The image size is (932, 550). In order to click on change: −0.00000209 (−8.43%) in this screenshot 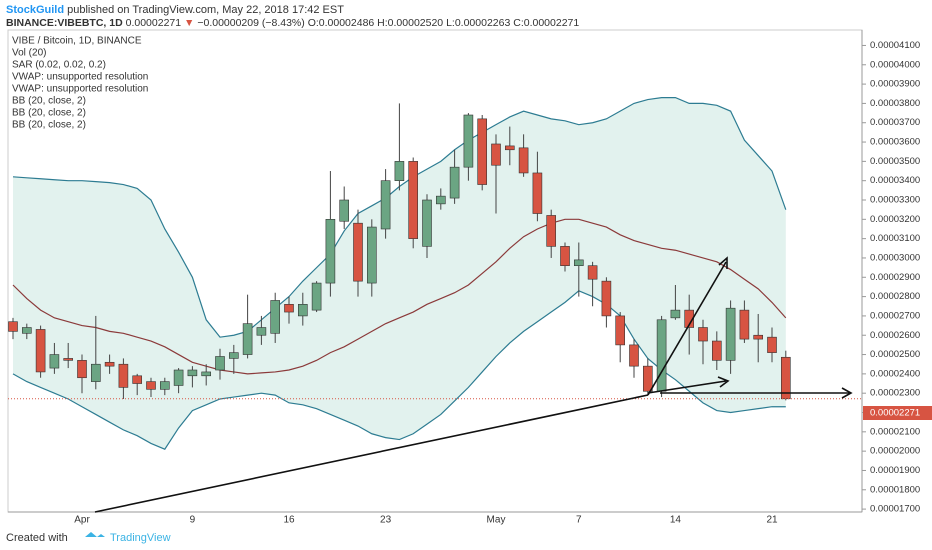, I will do `click(251, 23)`.